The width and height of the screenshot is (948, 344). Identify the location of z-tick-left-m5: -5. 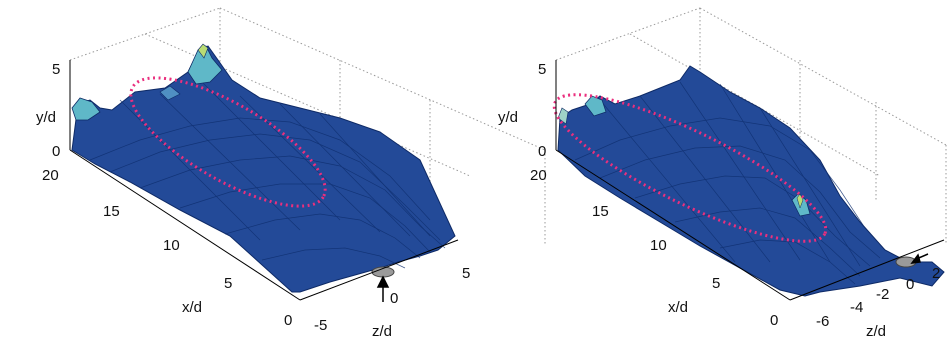
(320, 325).